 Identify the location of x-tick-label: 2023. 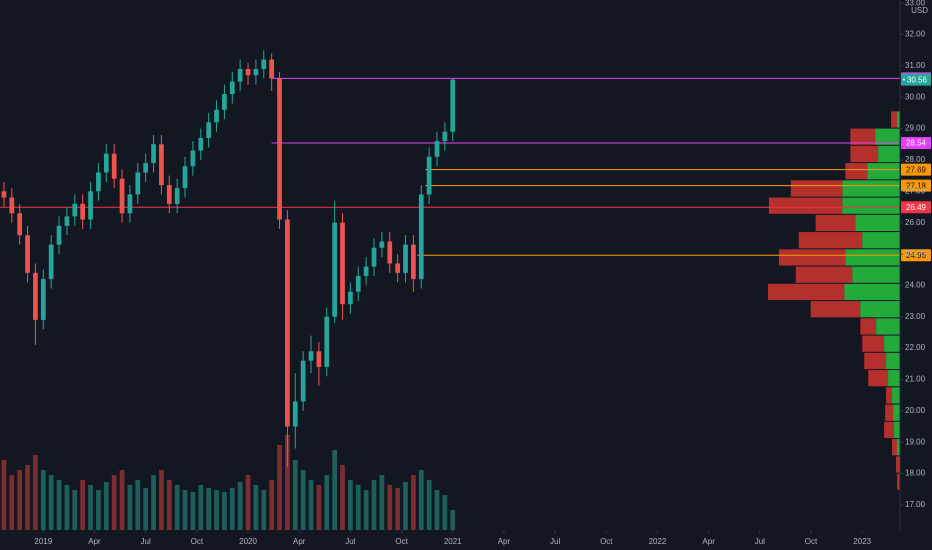
(862, 541).